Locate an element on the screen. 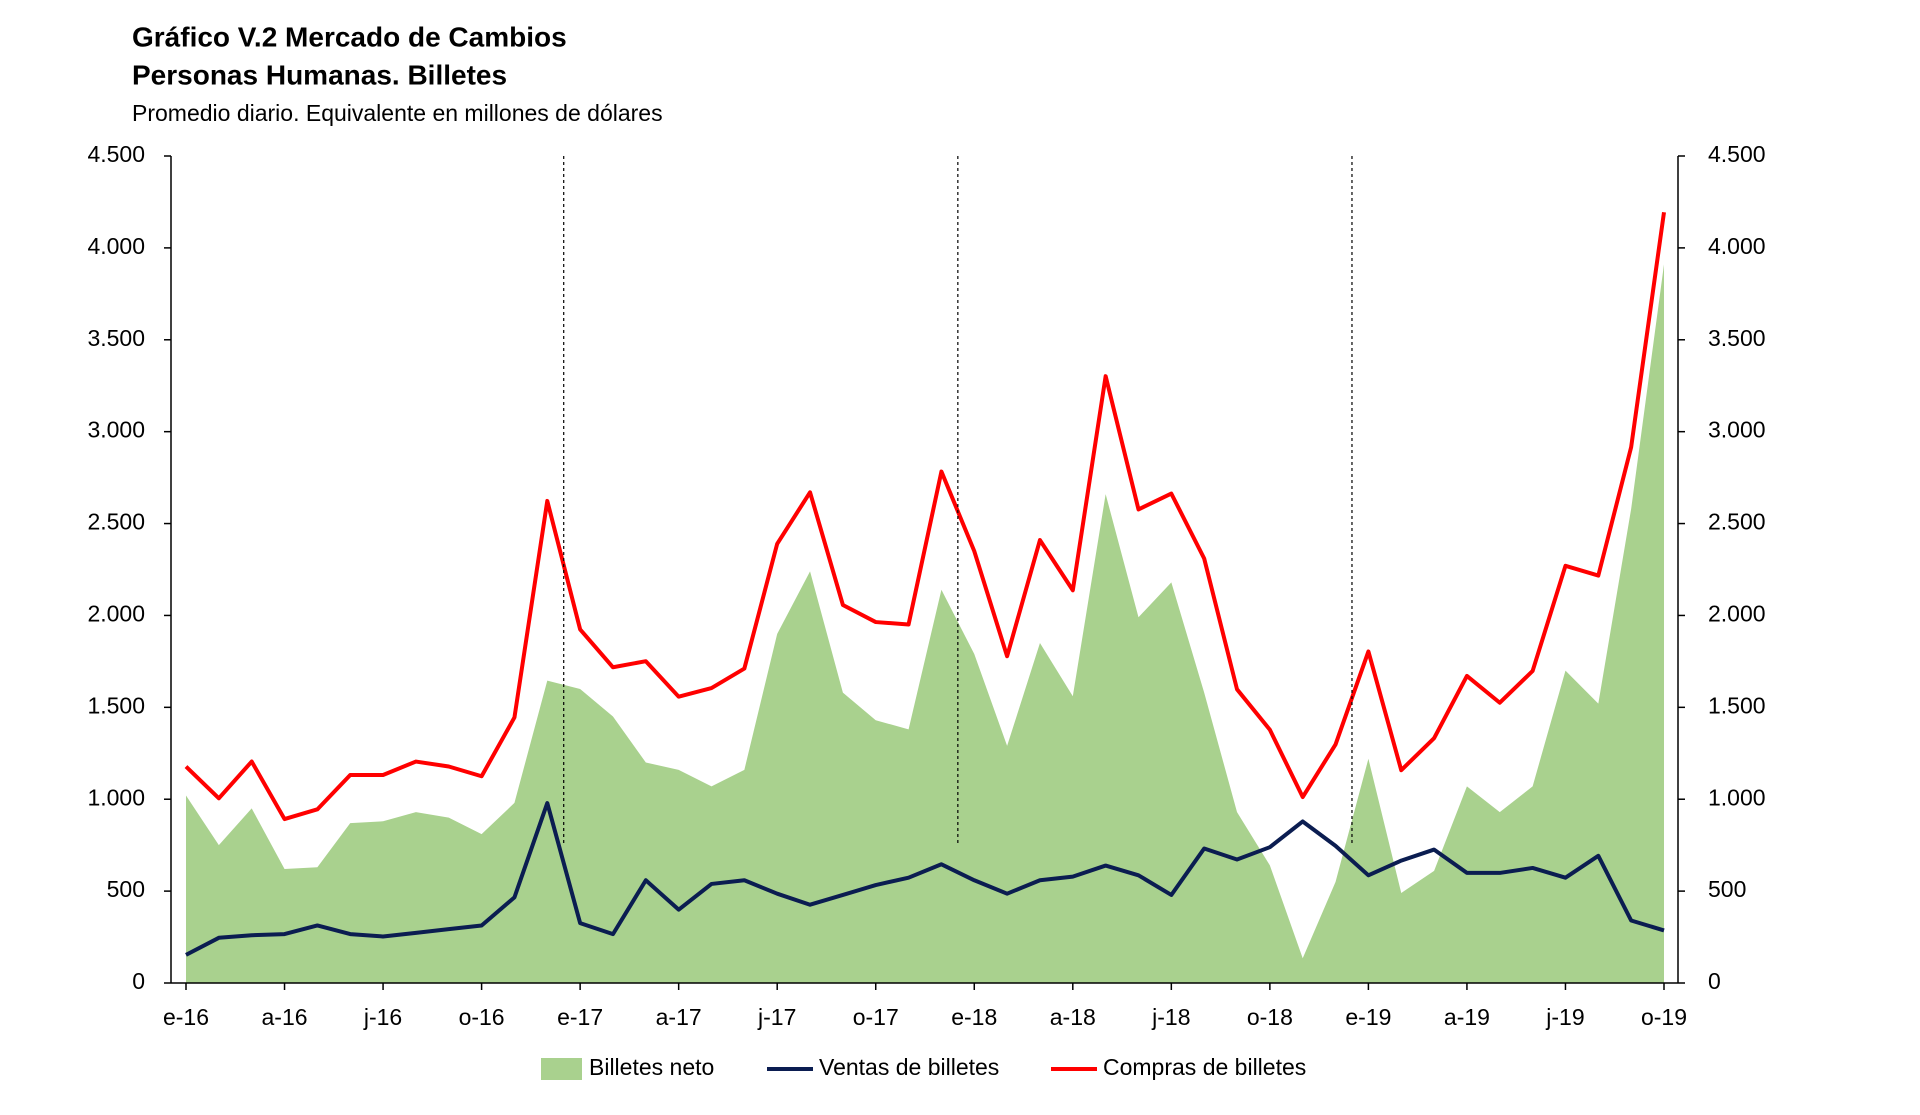 The width and height of the screenshot is (1920, 1115). y-tick-label: 500 is located at coordinates (126, 889).